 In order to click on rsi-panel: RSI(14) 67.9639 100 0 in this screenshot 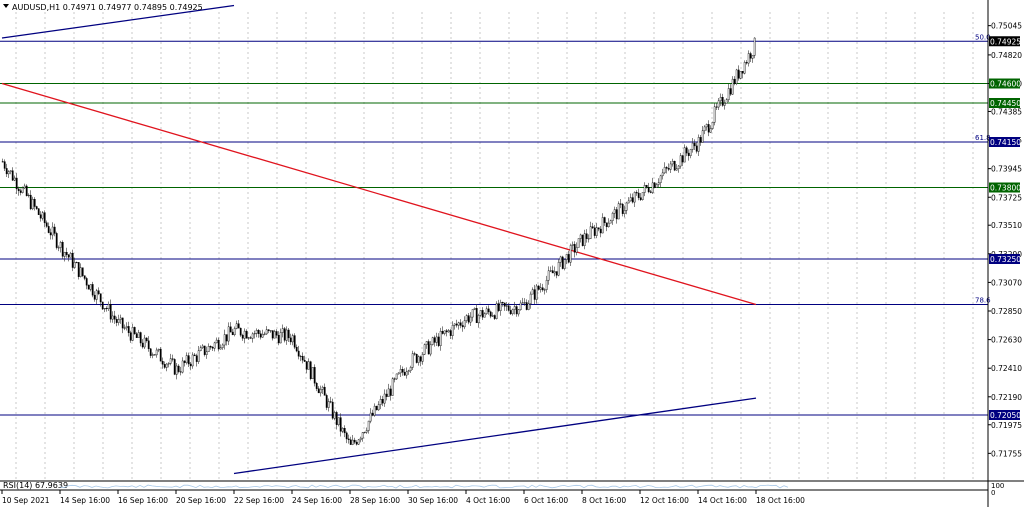, I will do `click(503, 489)`.